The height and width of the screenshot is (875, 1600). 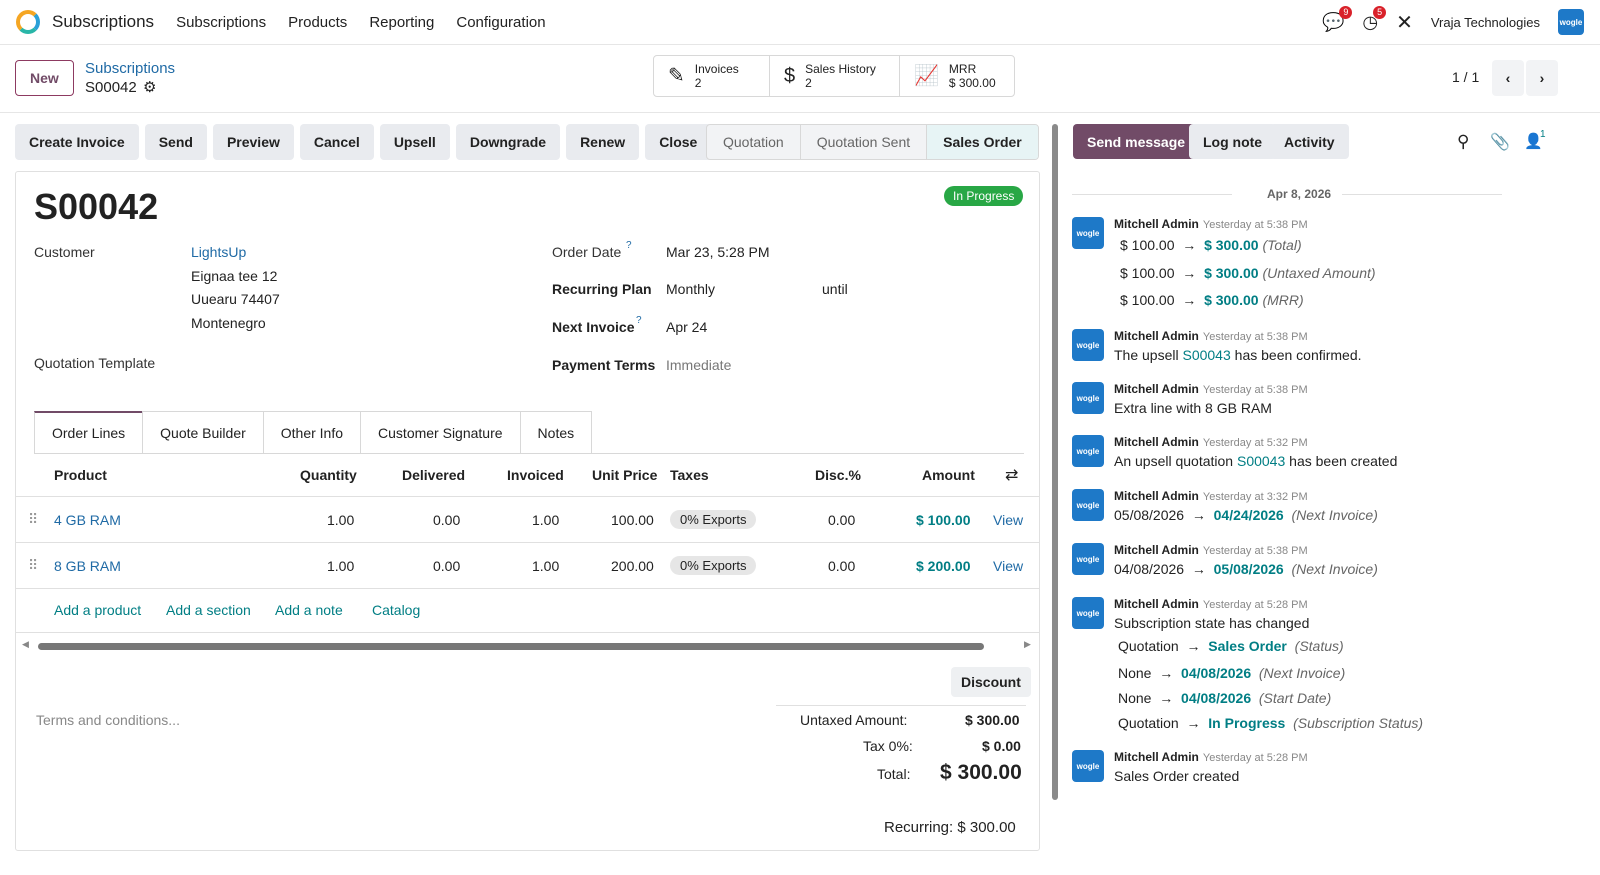 What do you see at coordinates (687, 327) in the screenshot?
I see `next-invoice-value: Apr 24` at bounding box center [687, 327].